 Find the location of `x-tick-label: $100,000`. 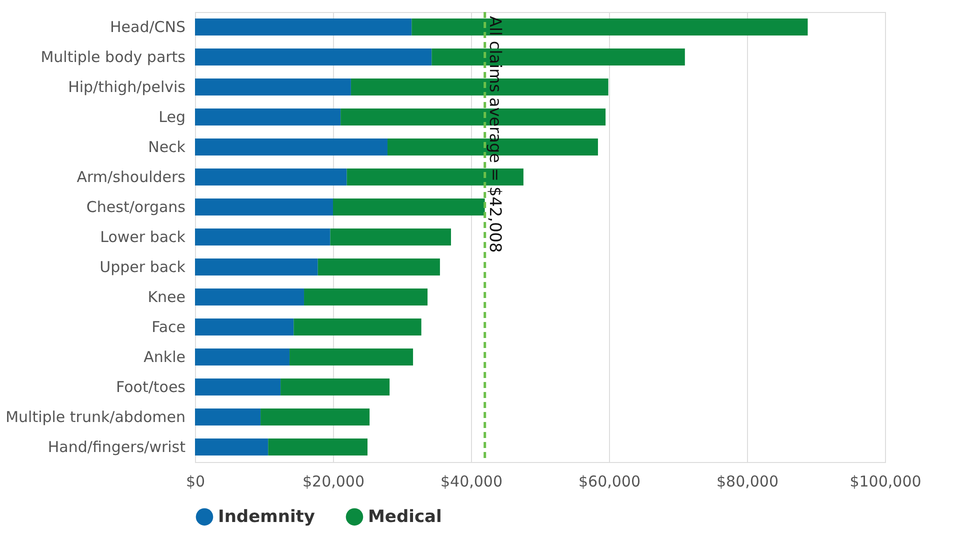

x-tick-label: $100,000 is located at coordinates (886, 481).